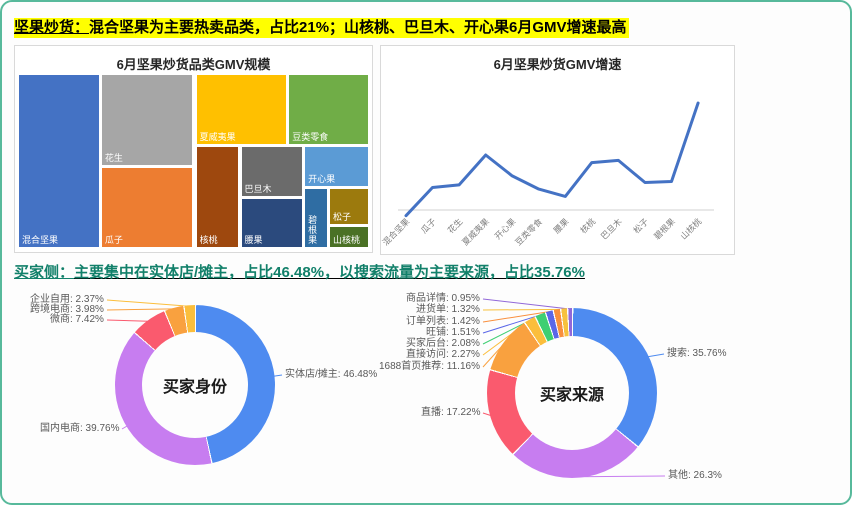 The height and width of the screenshot is (505, 852). I want to click on x-axis-label: 瓜子, so click(428, 225).